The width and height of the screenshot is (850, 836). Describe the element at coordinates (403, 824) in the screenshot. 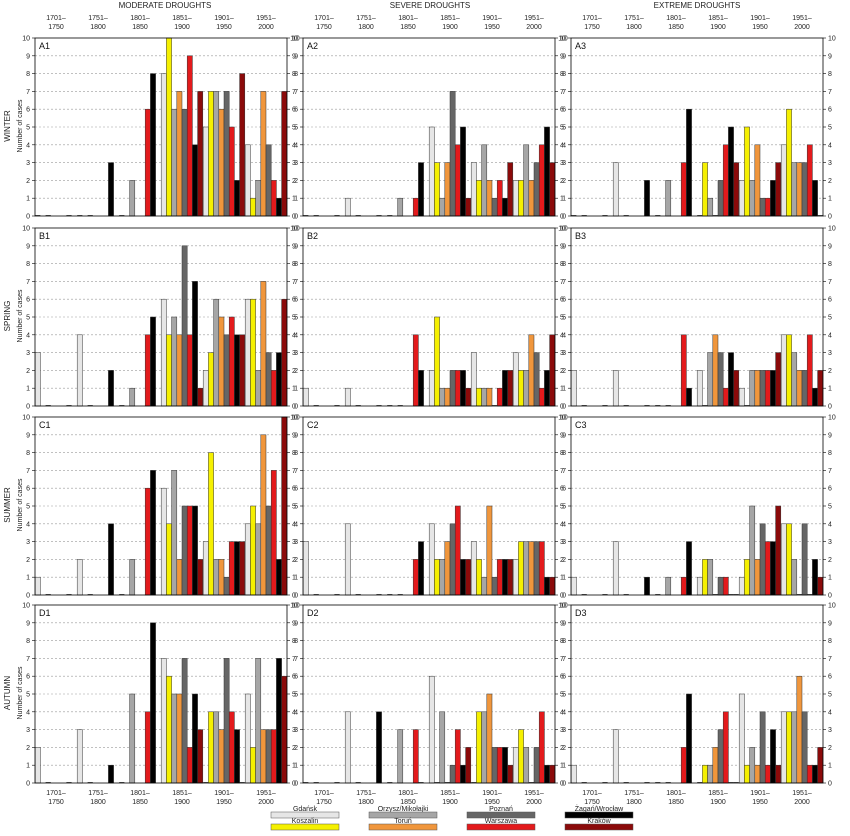

I see `legend-item: Toruń` at that location.